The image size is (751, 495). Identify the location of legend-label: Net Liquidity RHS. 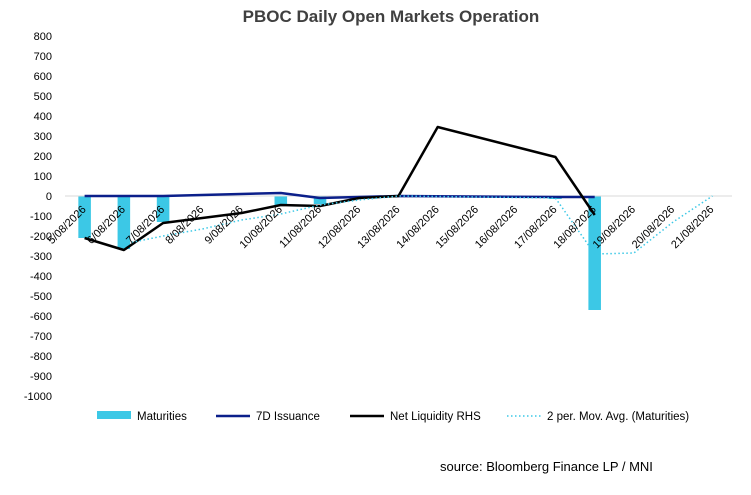
(435, 417).